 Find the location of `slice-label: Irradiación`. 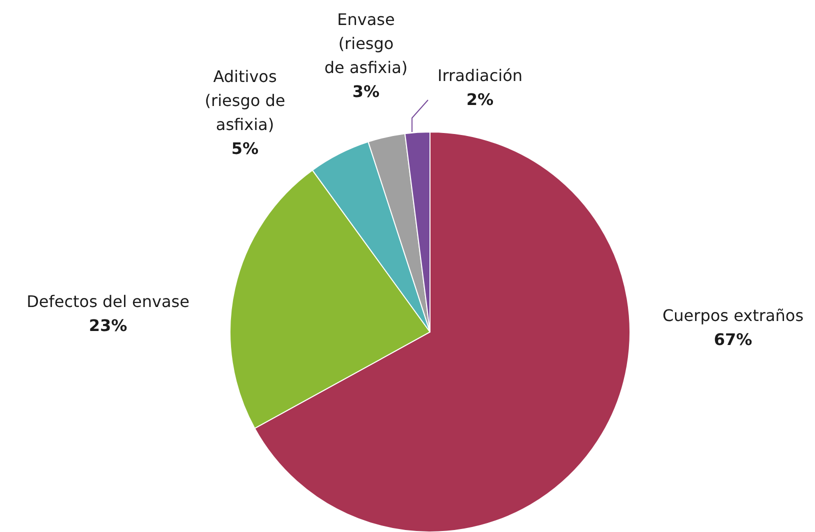

slice-label: Irradiación is located at coordinates (480, 75).